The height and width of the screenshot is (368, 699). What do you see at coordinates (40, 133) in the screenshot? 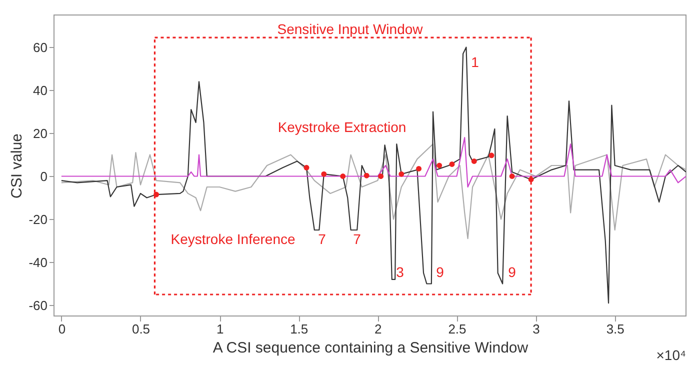
I see `y-tick-label: 20` at bounding box center [40, 133].